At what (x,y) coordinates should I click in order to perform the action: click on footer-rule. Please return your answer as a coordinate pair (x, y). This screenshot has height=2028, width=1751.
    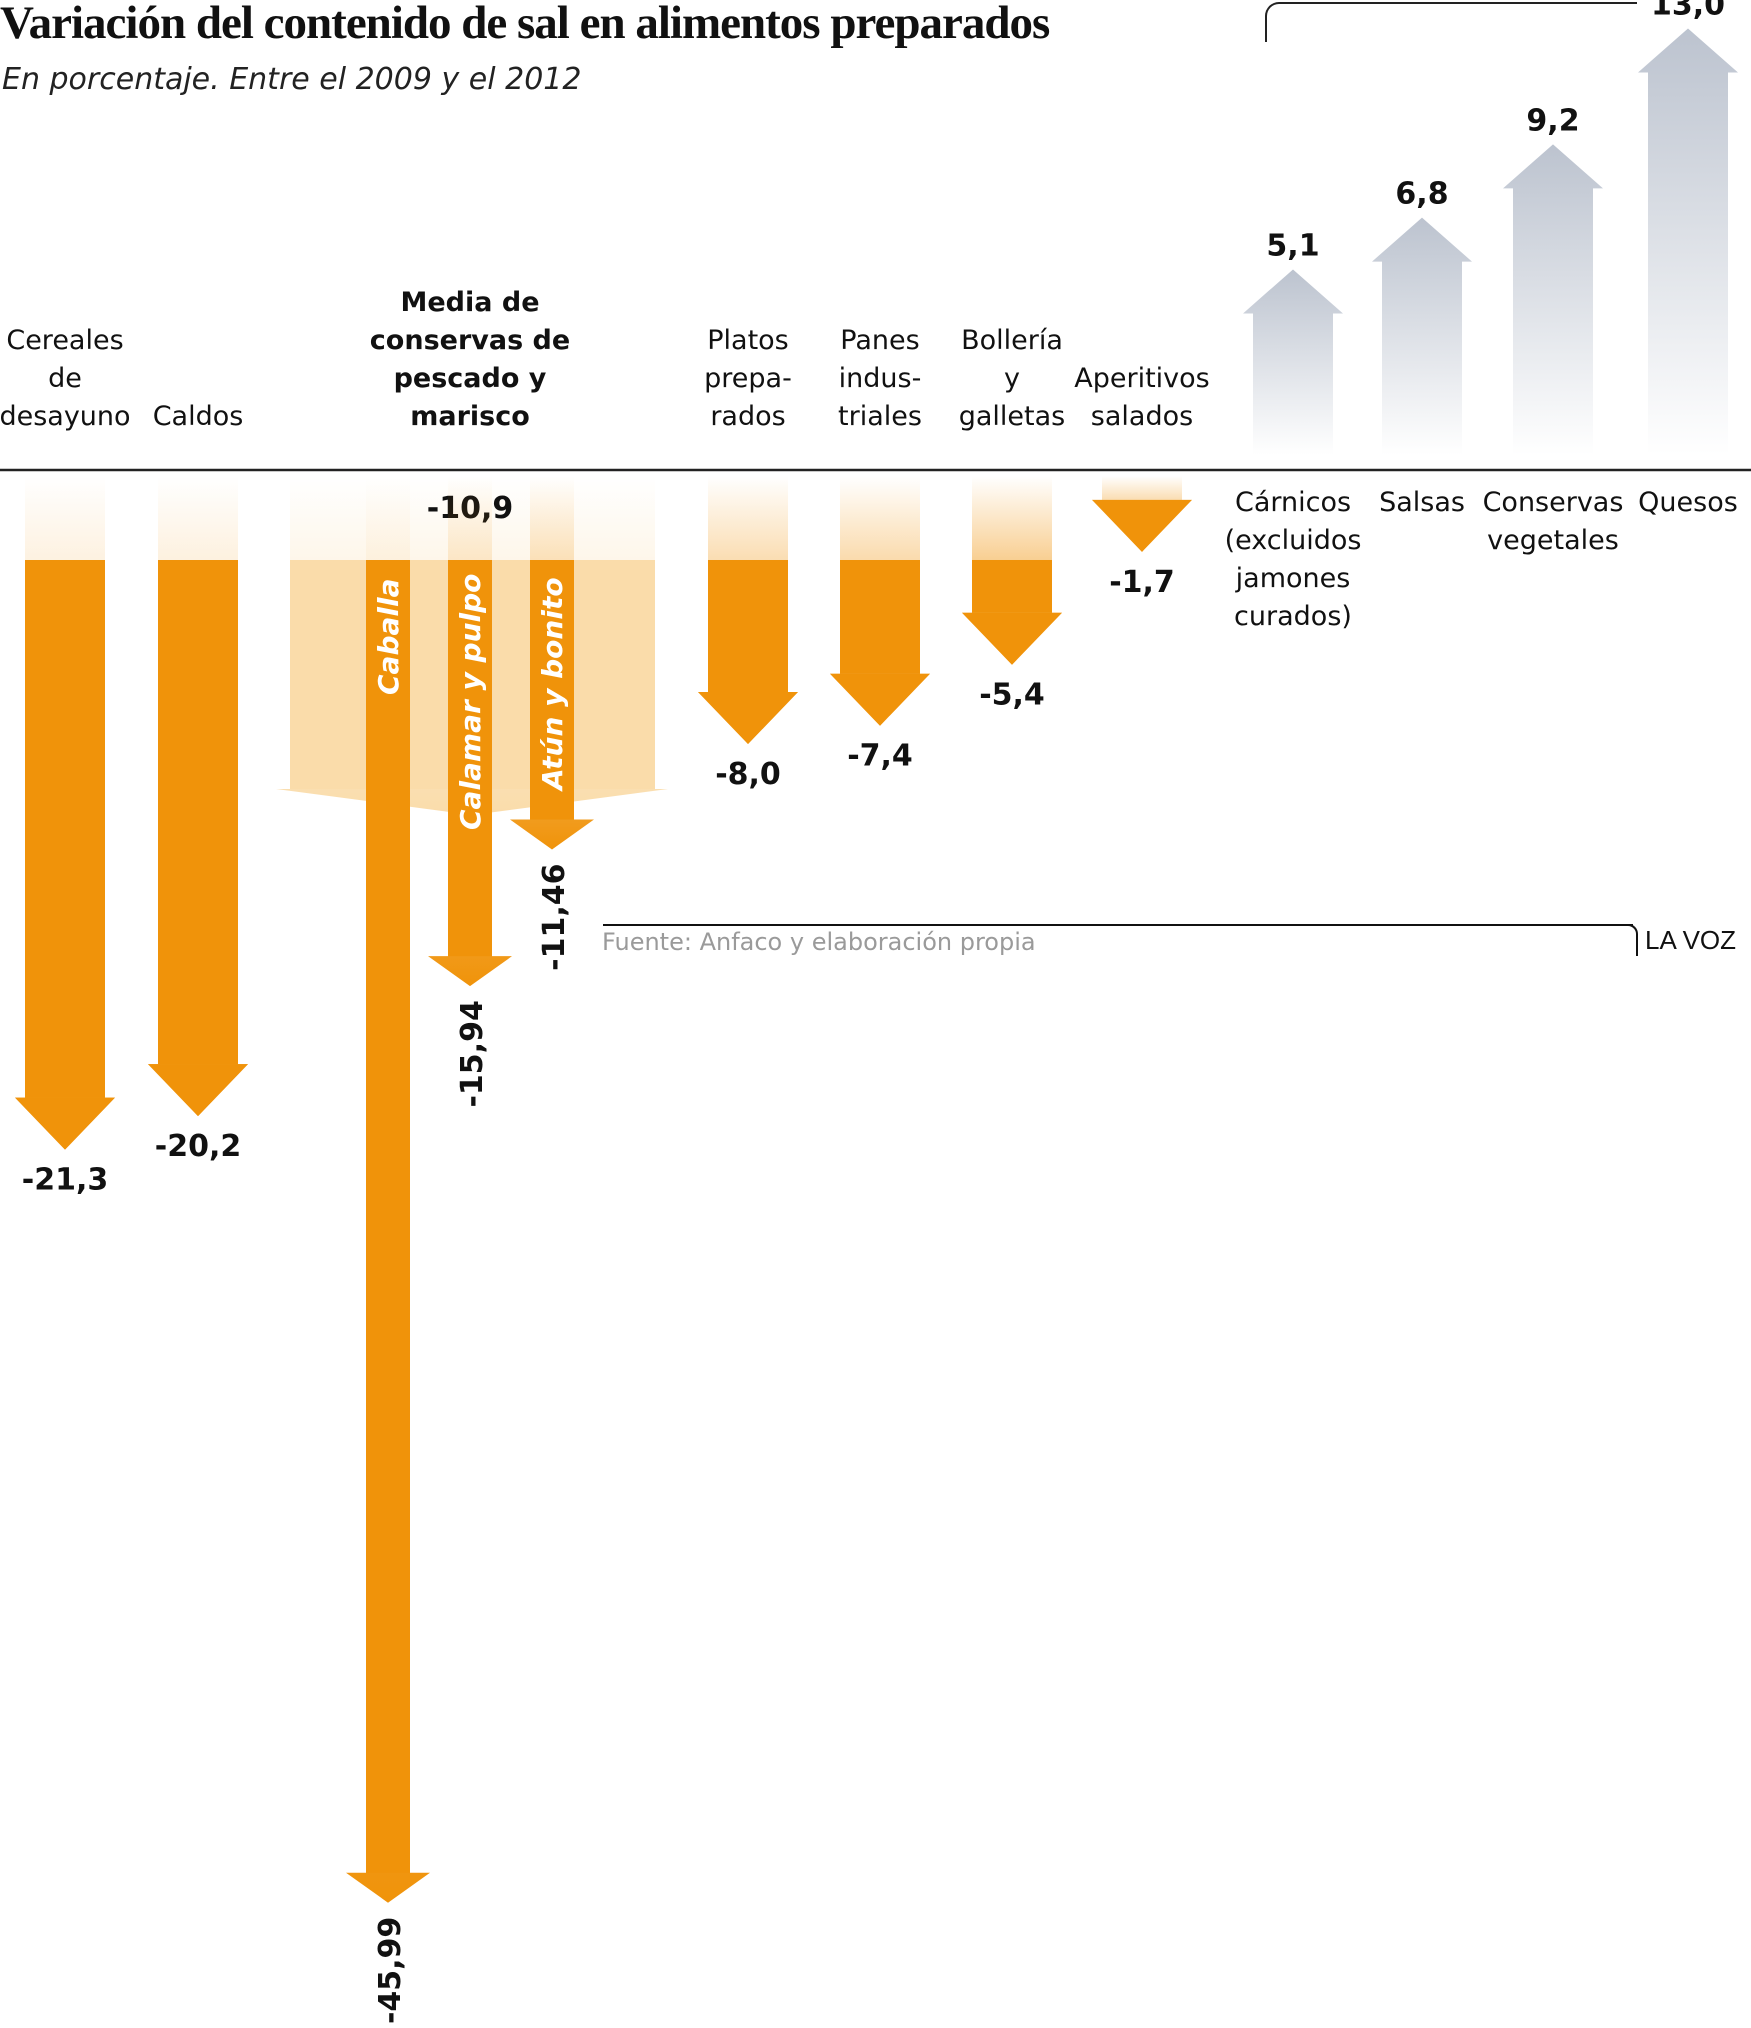
    Looking at the image, I should click on (1118, 925).